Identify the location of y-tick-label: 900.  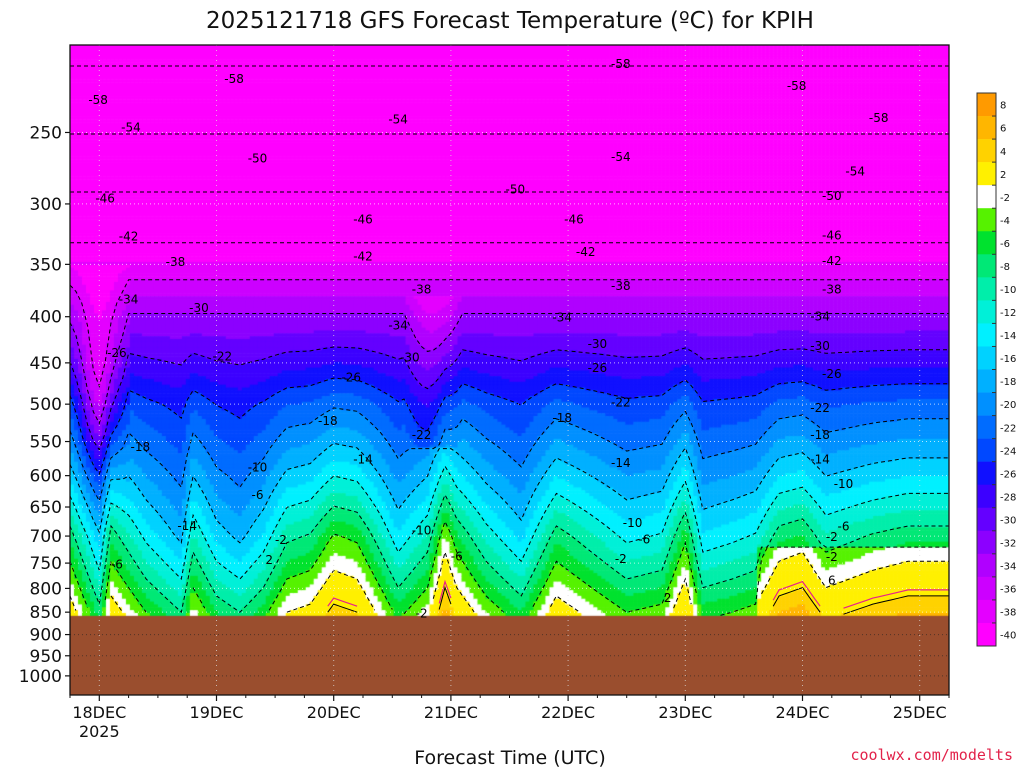
(46, 636).